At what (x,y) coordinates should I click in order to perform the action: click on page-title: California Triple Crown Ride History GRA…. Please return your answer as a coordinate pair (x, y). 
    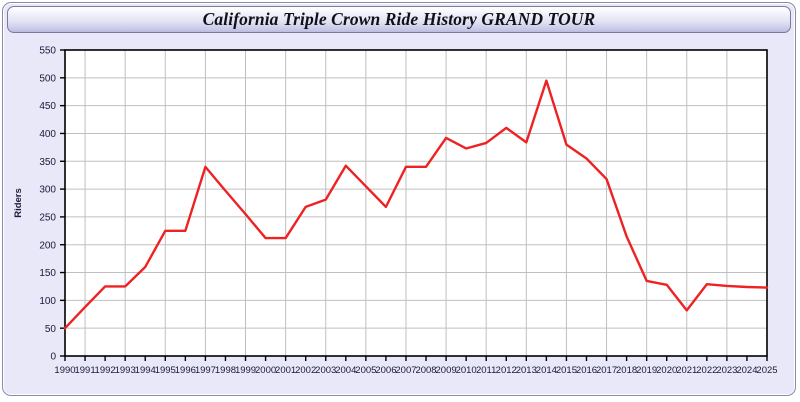
    Looking at the image, I should click on (399, 19).